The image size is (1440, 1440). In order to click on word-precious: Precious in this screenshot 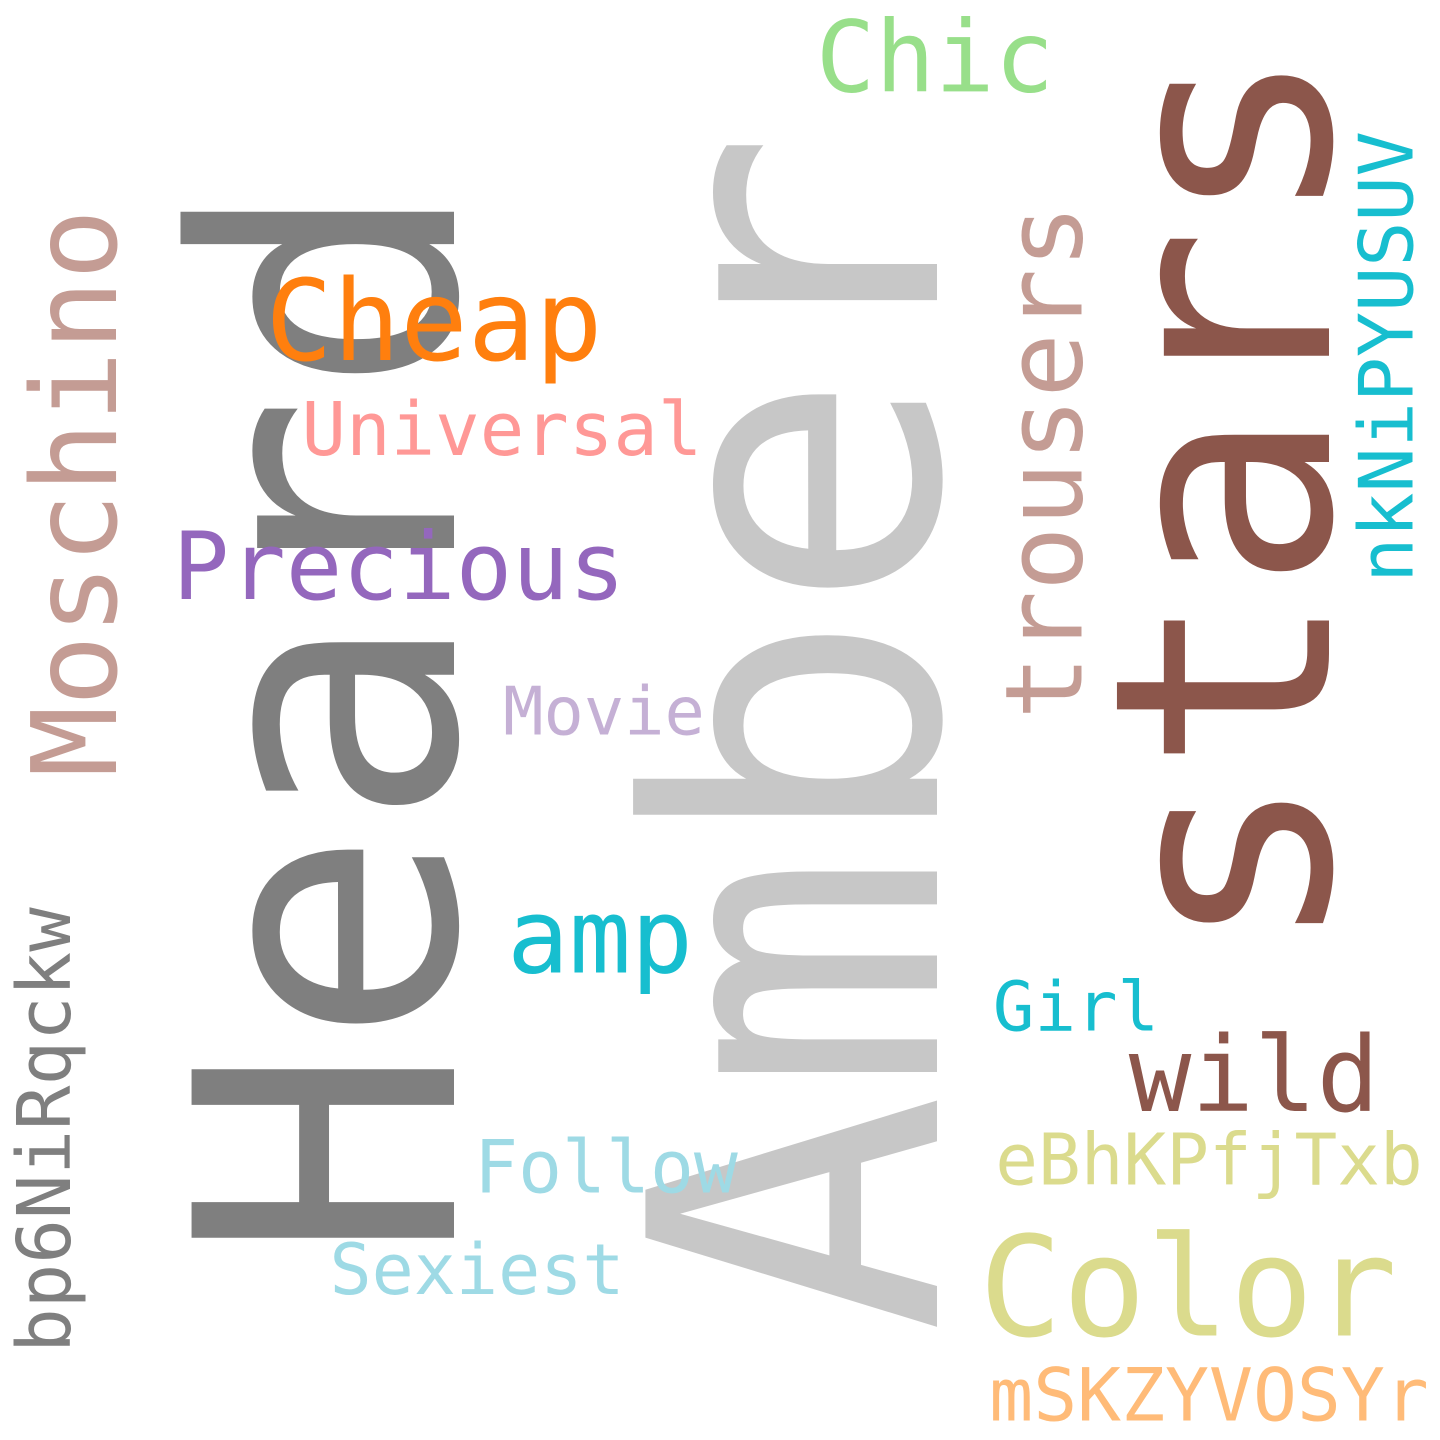, I will do `click(399, 567)`.